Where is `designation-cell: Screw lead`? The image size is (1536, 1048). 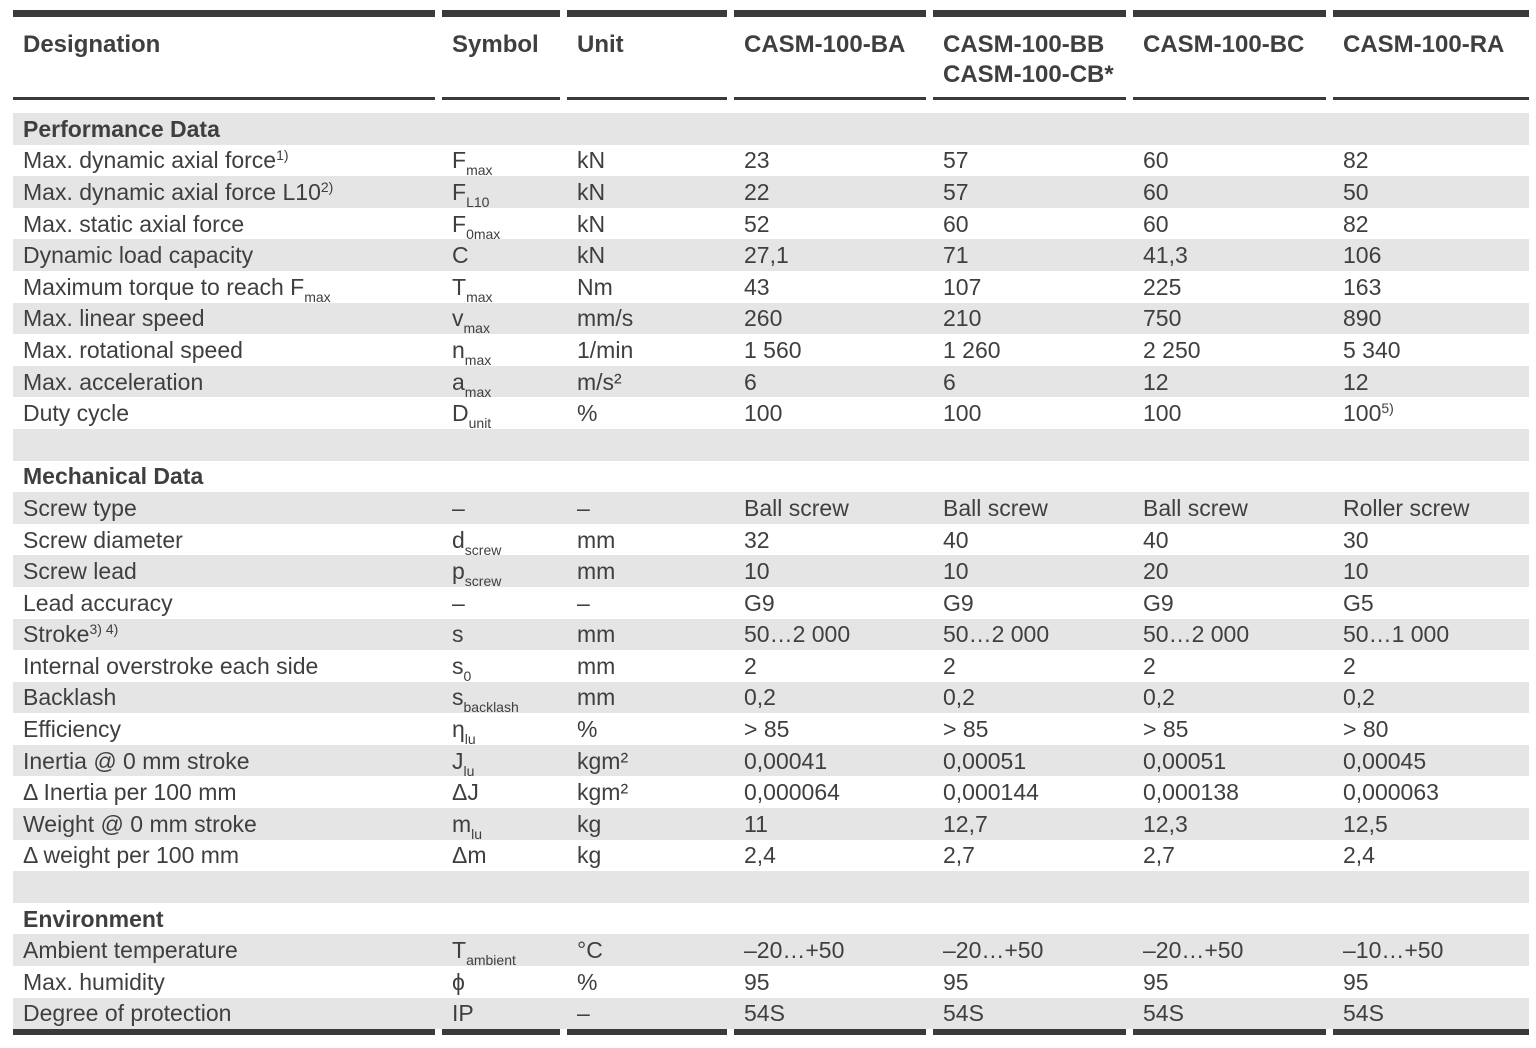
designation-cell: Screw lead is located at coordinates (80, 571).